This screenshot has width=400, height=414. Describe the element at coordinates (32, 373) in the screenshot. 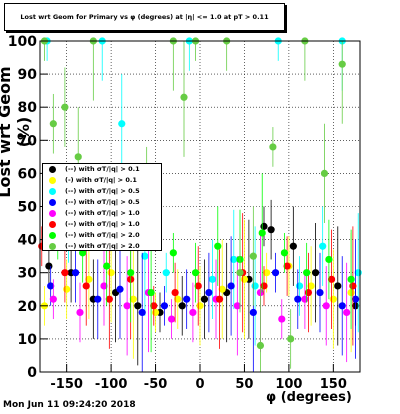

I see `y-tick-label: 0` at that location.